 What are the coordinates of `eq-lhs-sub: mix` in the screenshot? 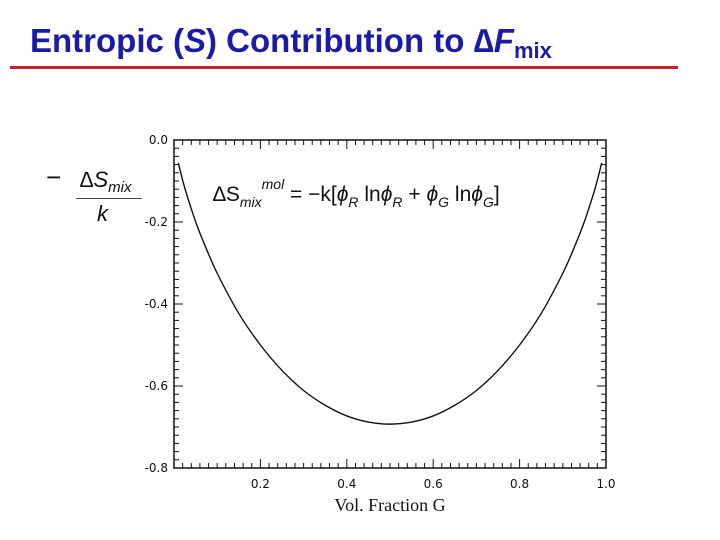 It's located at (250, 202).